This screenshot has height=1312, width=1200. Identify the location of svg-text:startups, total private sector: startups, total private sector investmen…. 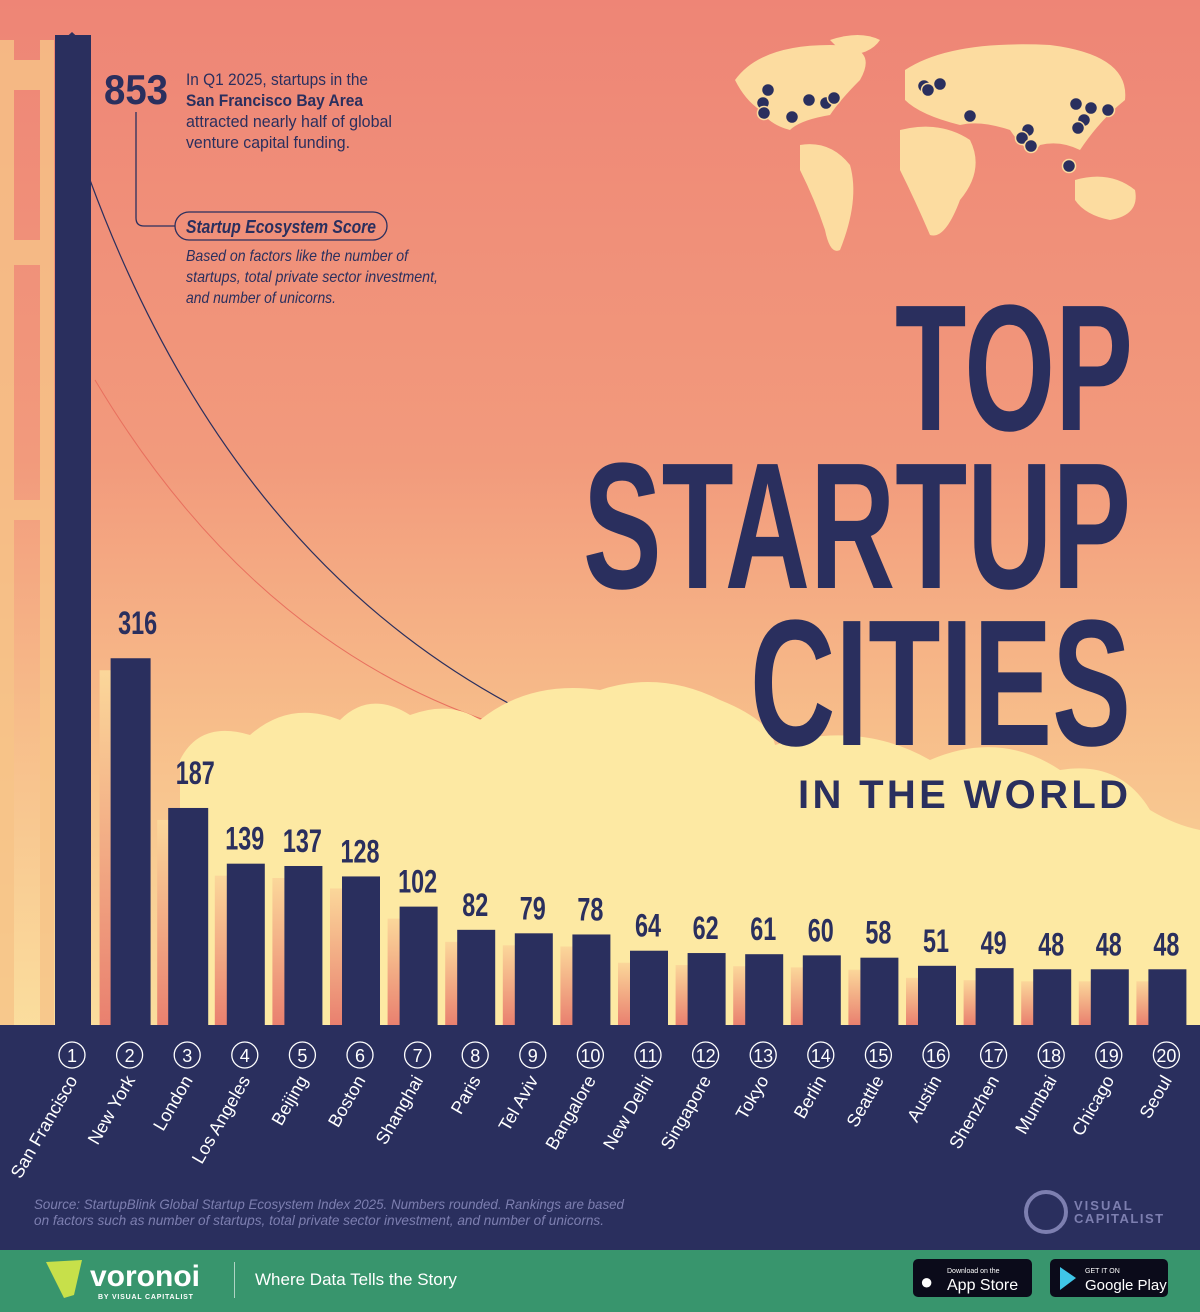
(312, 277).